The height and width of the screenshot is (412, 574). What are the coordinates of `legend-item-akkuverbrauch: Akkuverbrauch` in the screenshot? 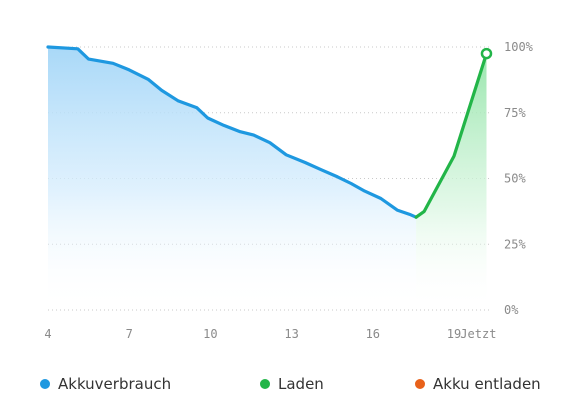 It's located at (105, 384).